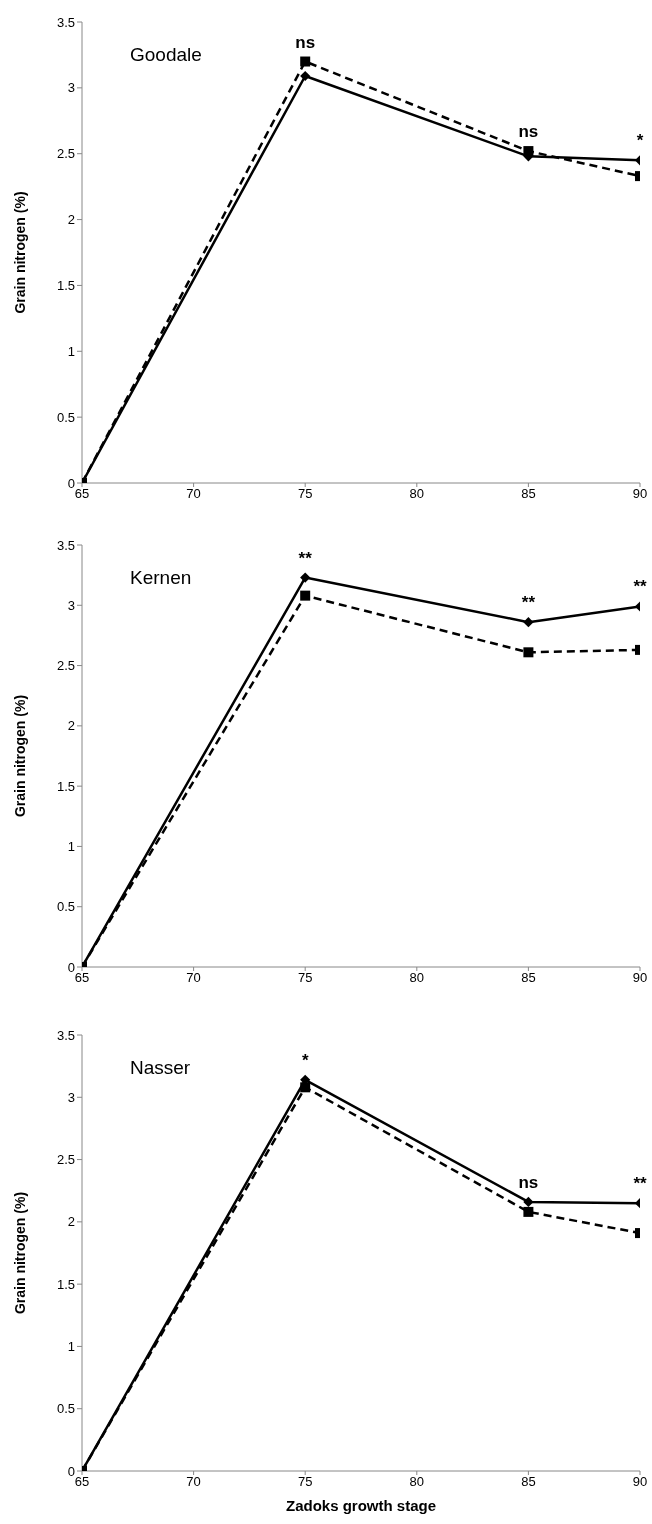 This screenshot has height=1524, width=652. What do you see at coordinates (161, 578) in the screenshot?
I see `text: Kernen` at bounding box center [161, 578].